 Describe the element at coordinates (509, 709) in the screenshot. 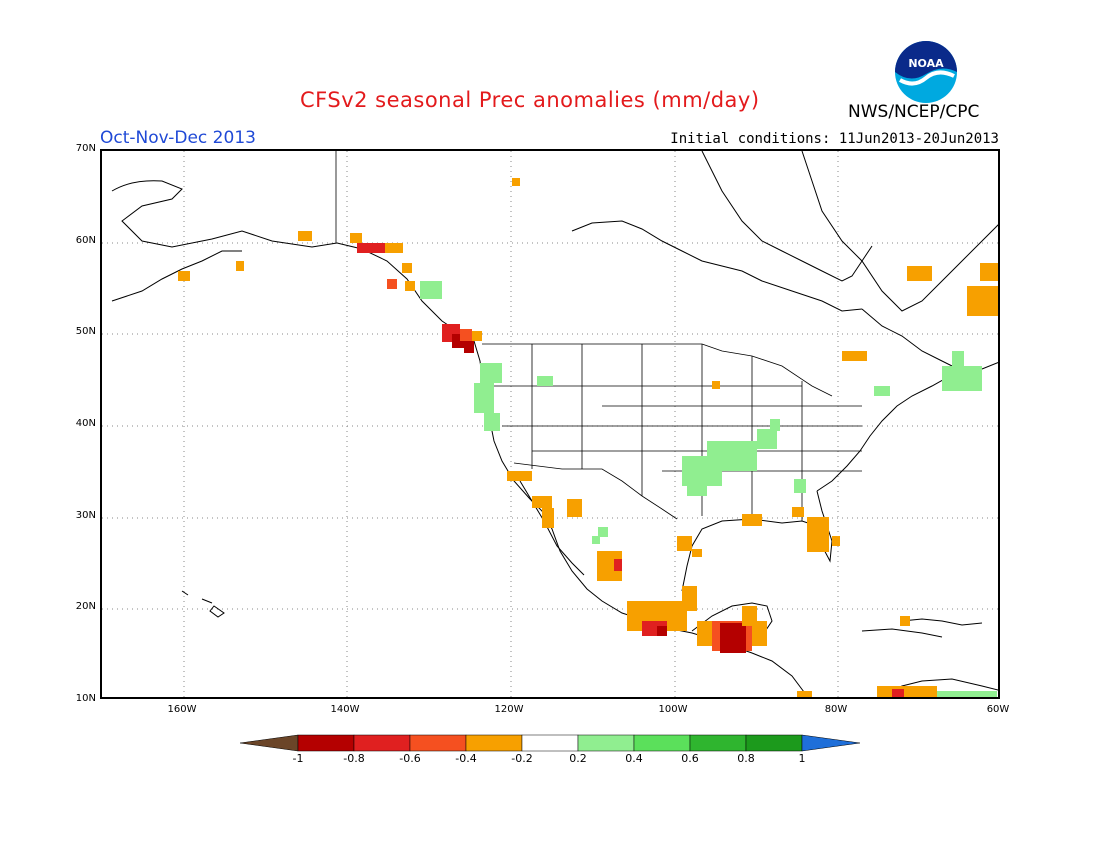

I see `lon-label-120w: 120W` at that location.